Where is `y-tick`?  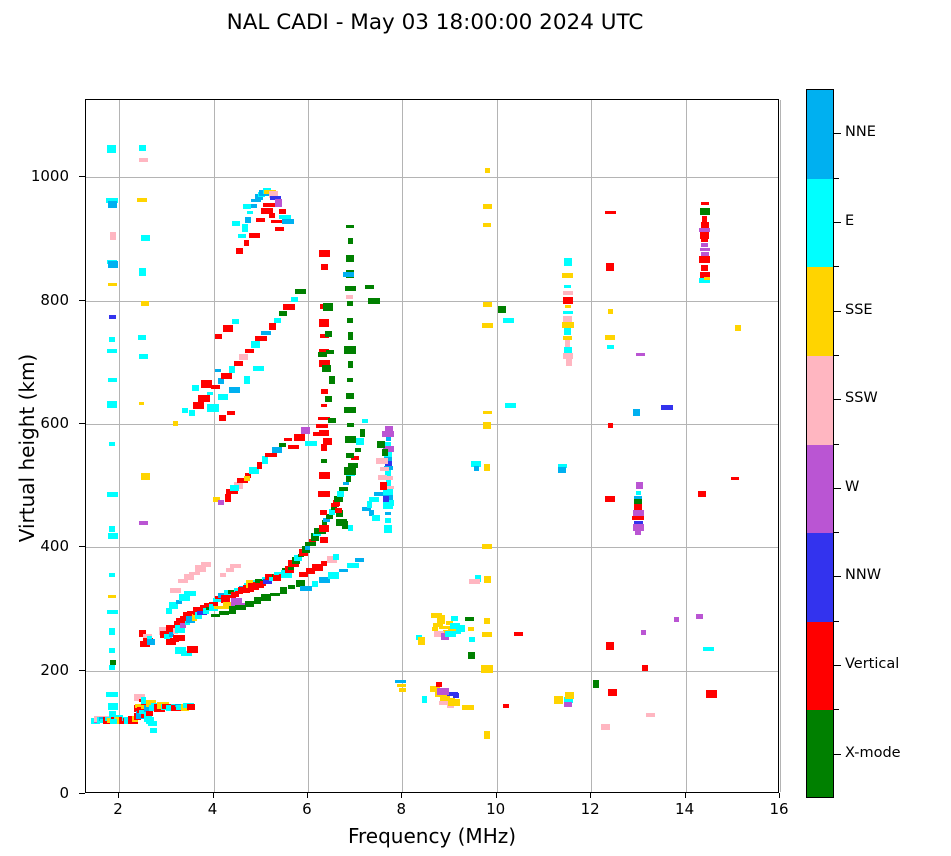 y-tick is located at coordinates (82, 547).